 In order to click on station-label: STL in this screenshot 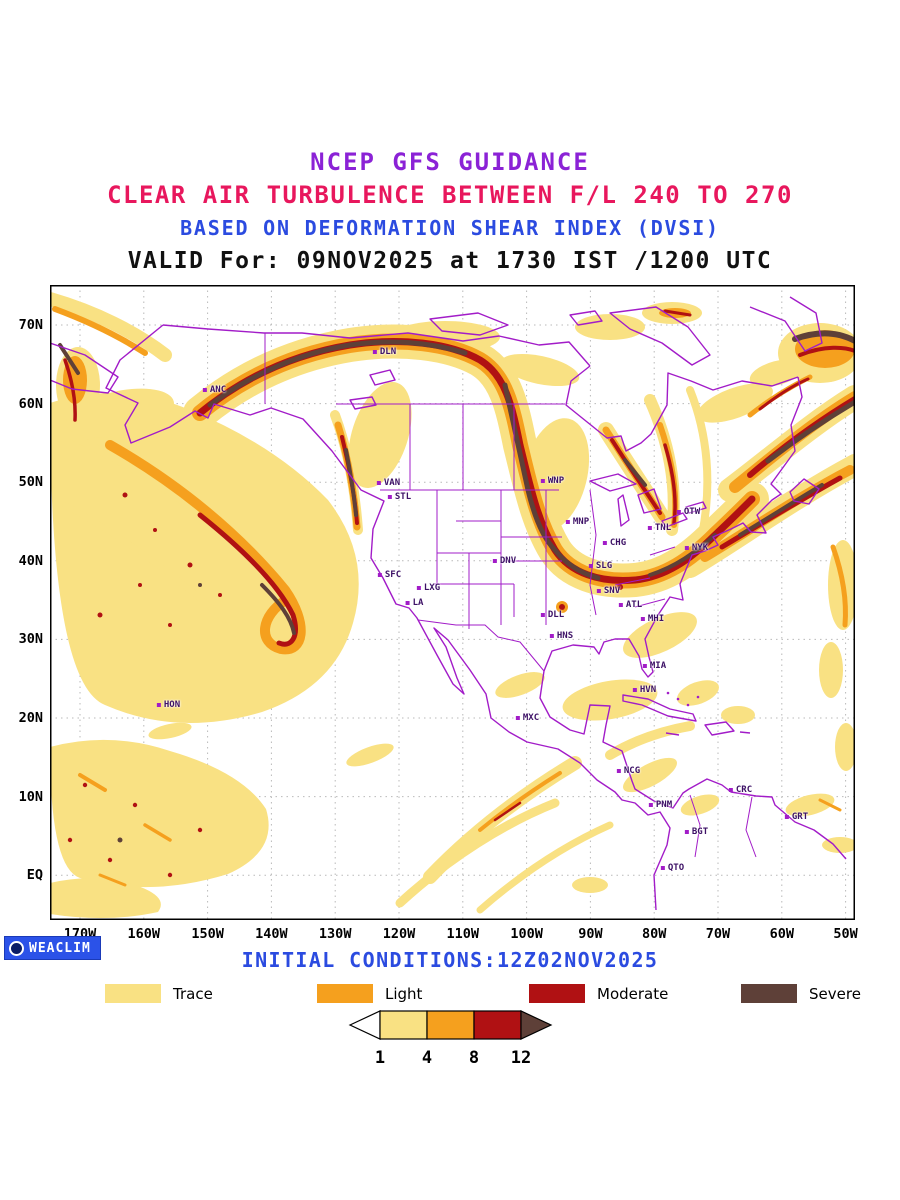, I will do `click(399, 497)`.